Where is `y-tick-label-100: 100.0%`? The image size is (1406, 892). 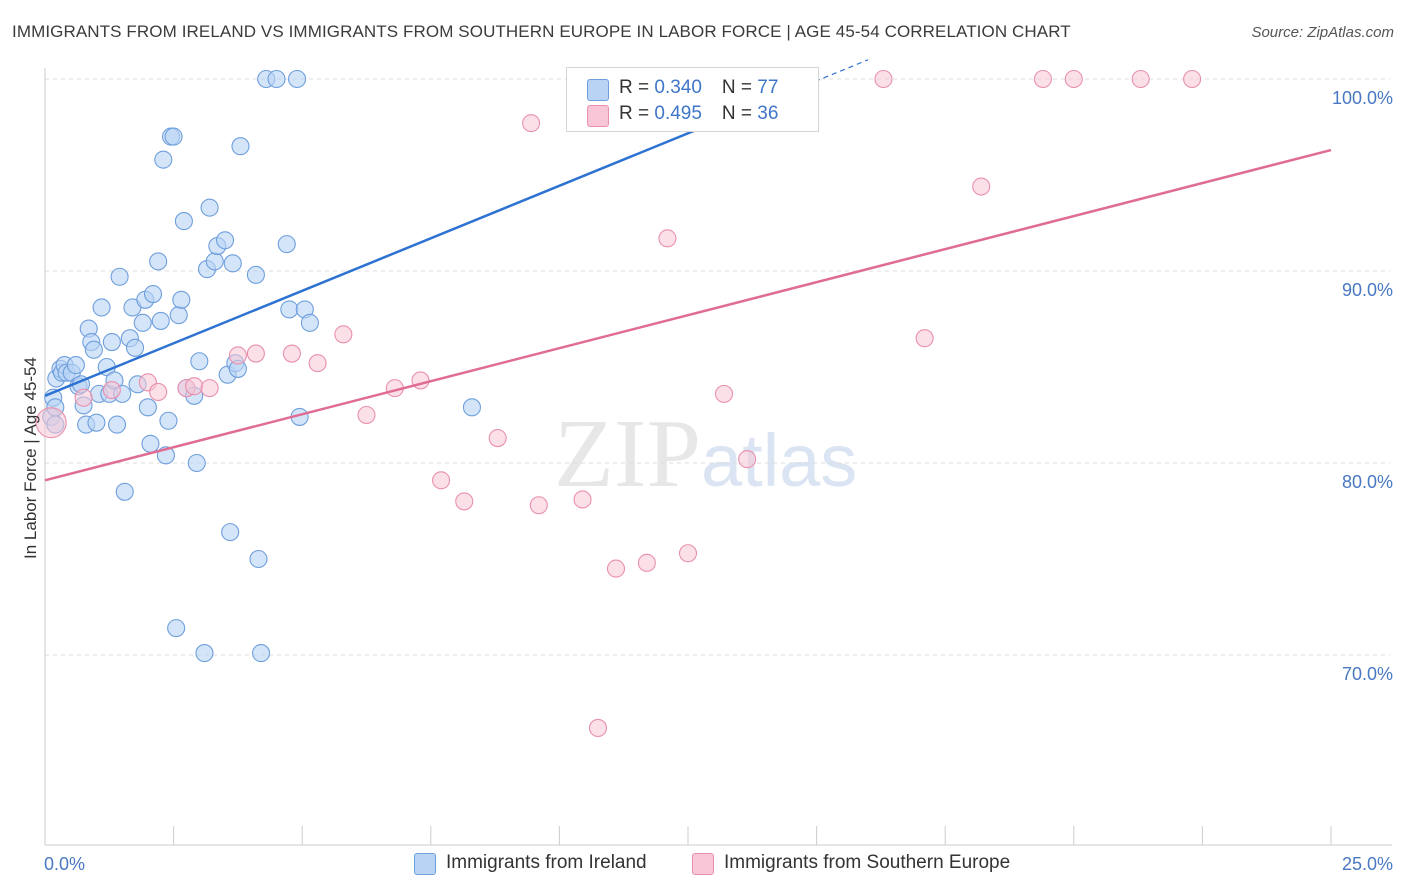
y-tick-label-100: 100.0% is located at coordinates (1362, 98).